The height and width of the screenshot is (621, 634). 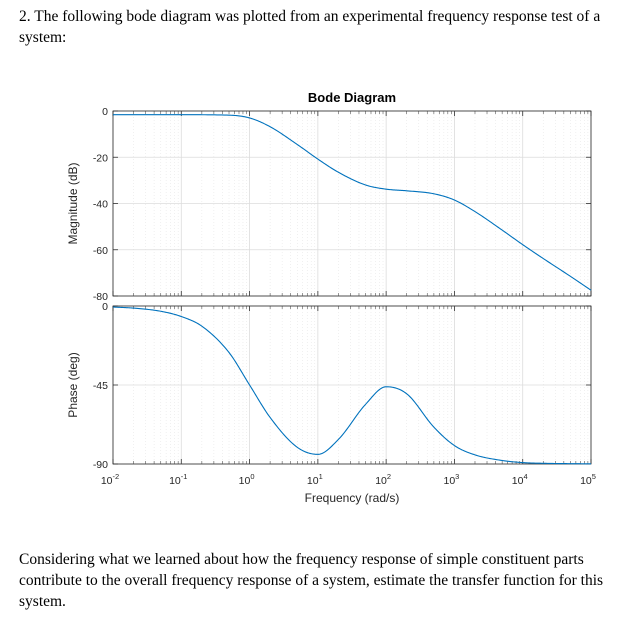 I want to click on chart-title: Bode Diagram, so click(x=352, y=97).